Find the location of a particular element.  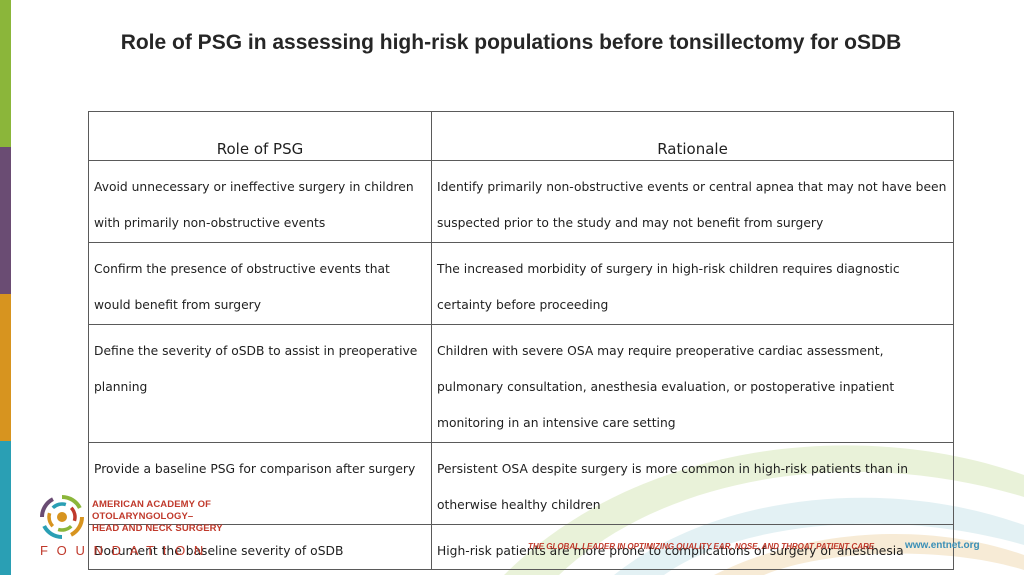

side-color-stripes is located at coordinates (5, 287).